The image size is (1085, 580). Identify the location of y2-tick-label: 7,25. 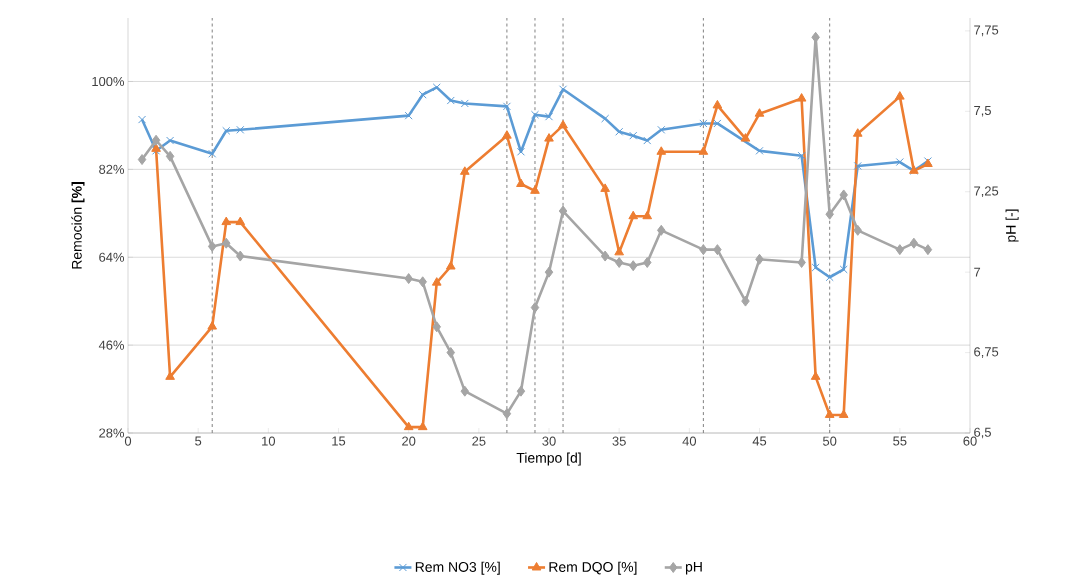
(986, 192).